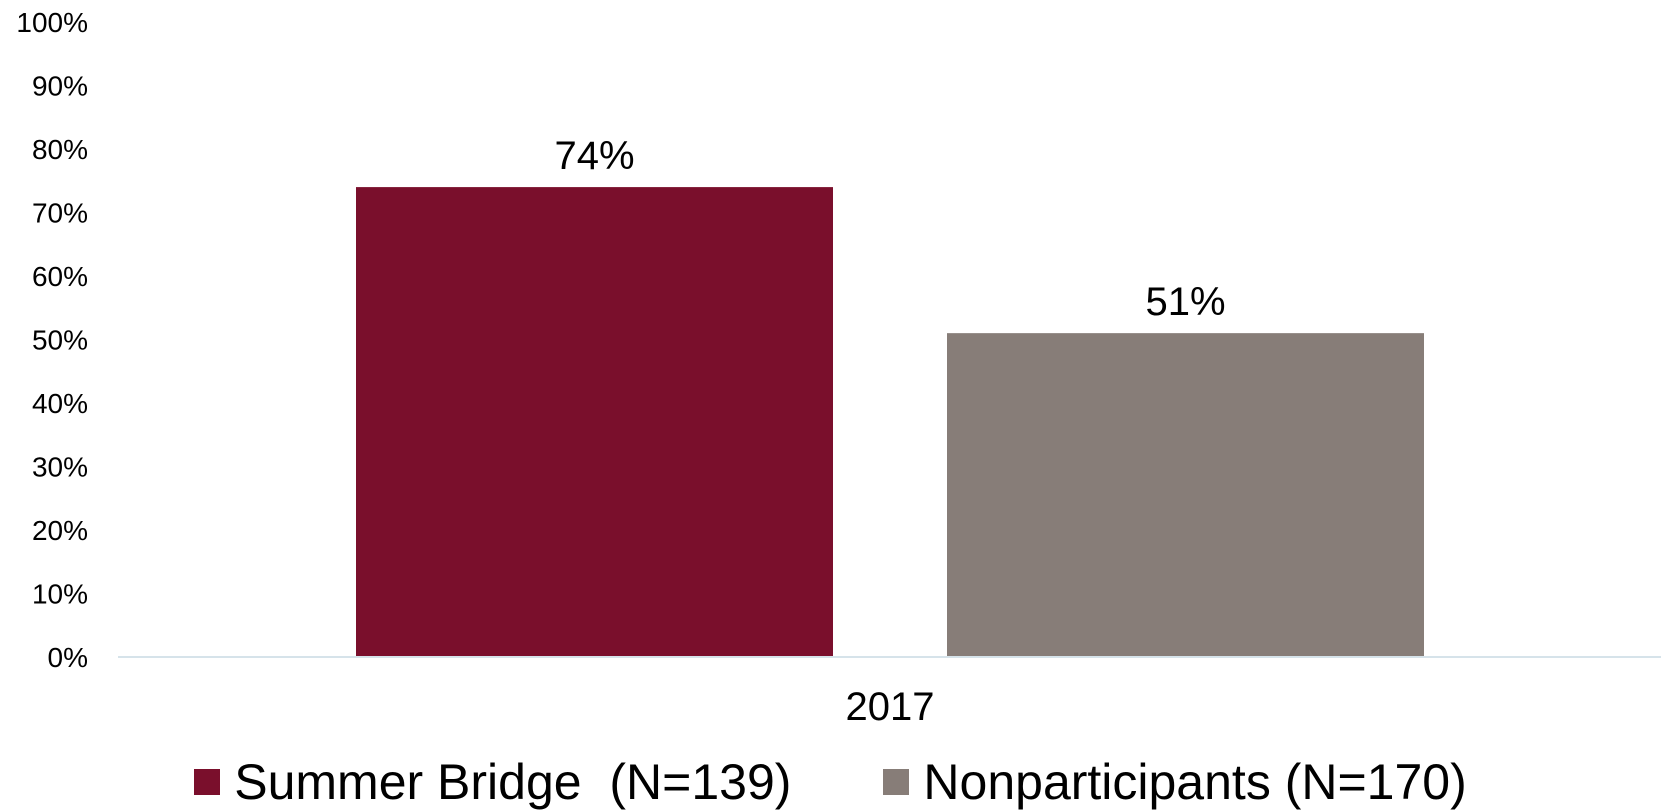 This screenshot has width=1661, height=812. Describe the element at coordinates (60, 340) in the screenshot. I see `y-tick-label: 50%` at that location.